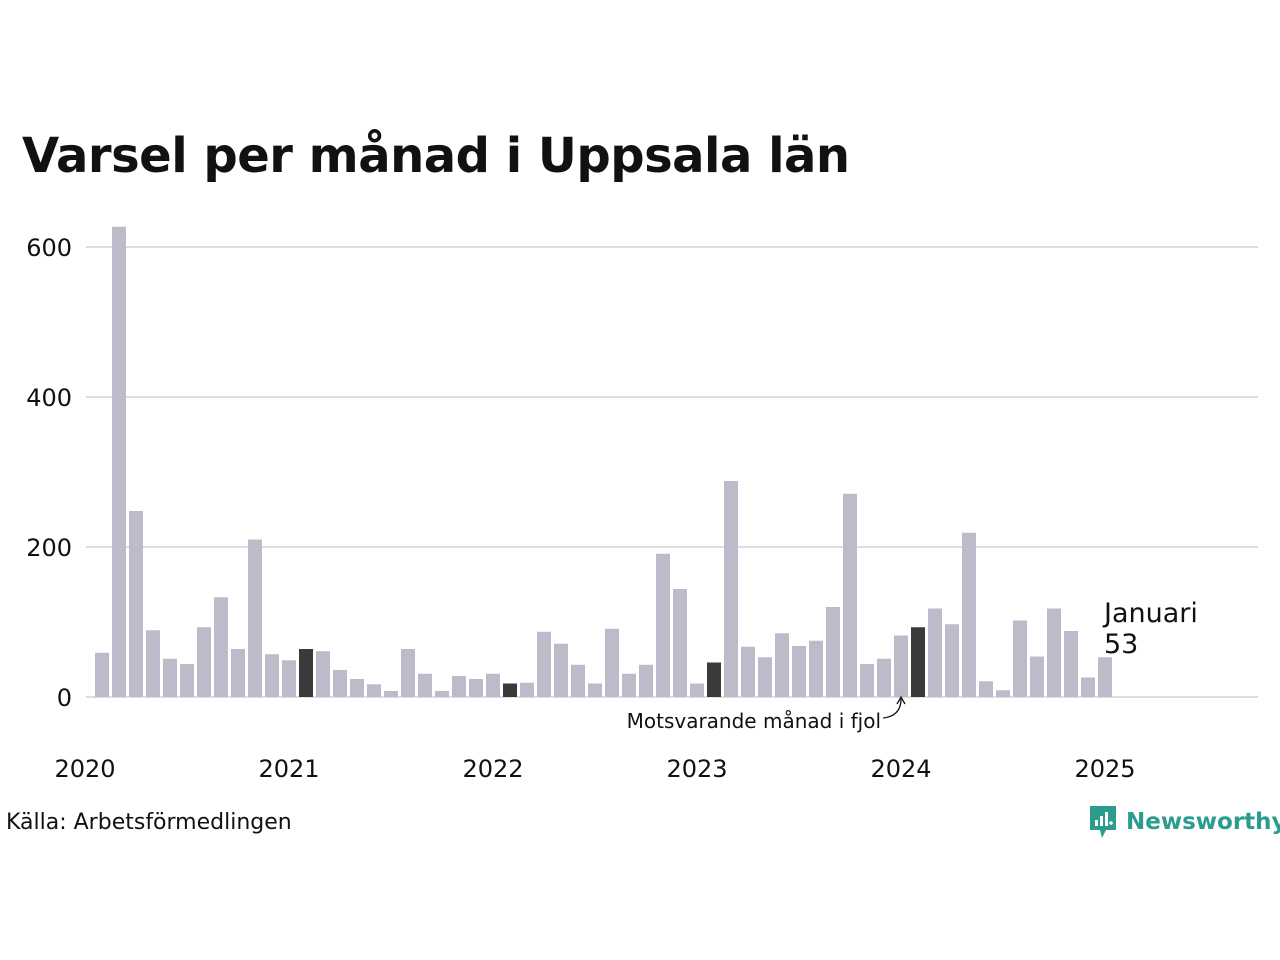 The width and height of the screenshot is (1280, 960). What do you see at coordinates (696, 769) in the screenshot?
I see `x-tick-label: 2023` at bounding box center [696, 769].